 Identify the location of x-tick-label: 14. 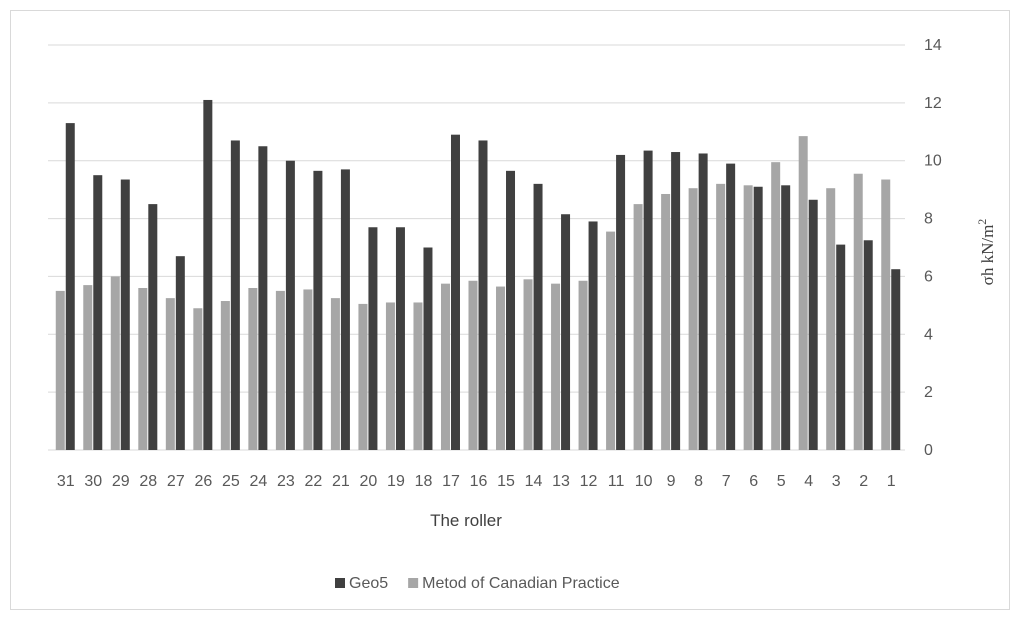
(534, 481).